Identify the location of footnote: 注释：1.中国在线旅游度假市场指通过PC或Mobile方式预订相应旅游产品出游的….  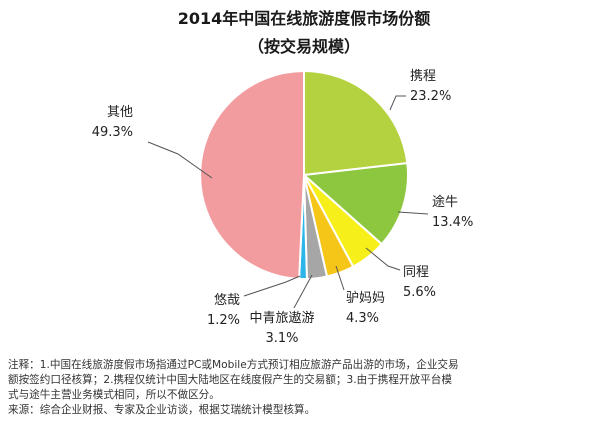
(306, 388).